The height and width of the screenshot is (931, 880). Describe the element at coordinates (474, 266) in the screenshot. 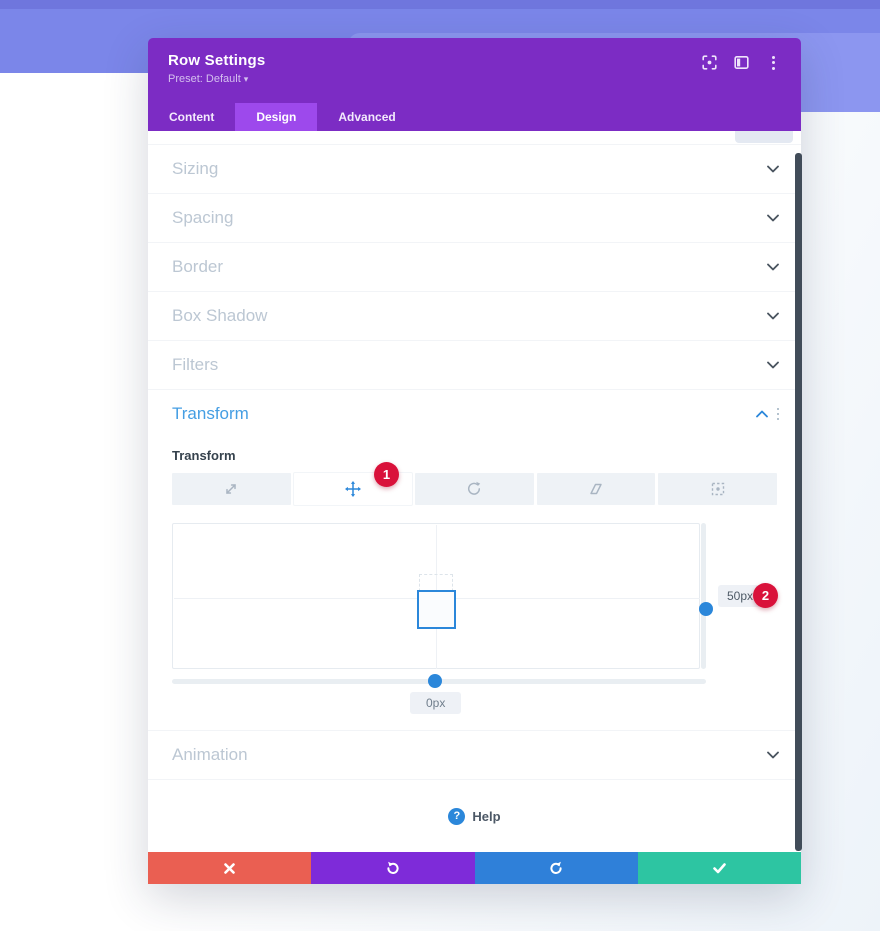

I see `section-border: Border` at that location.